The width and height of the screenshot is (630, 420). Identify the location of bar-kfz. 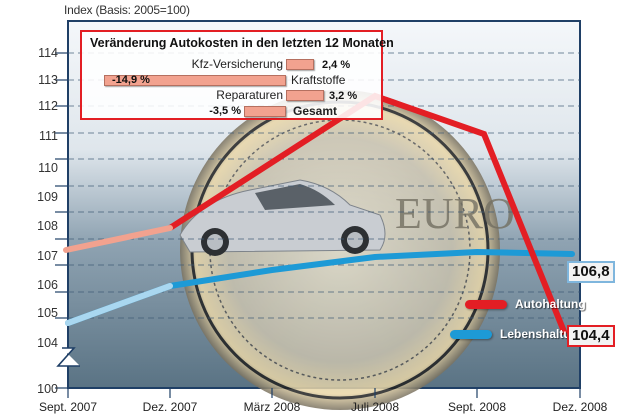
(300, 64).